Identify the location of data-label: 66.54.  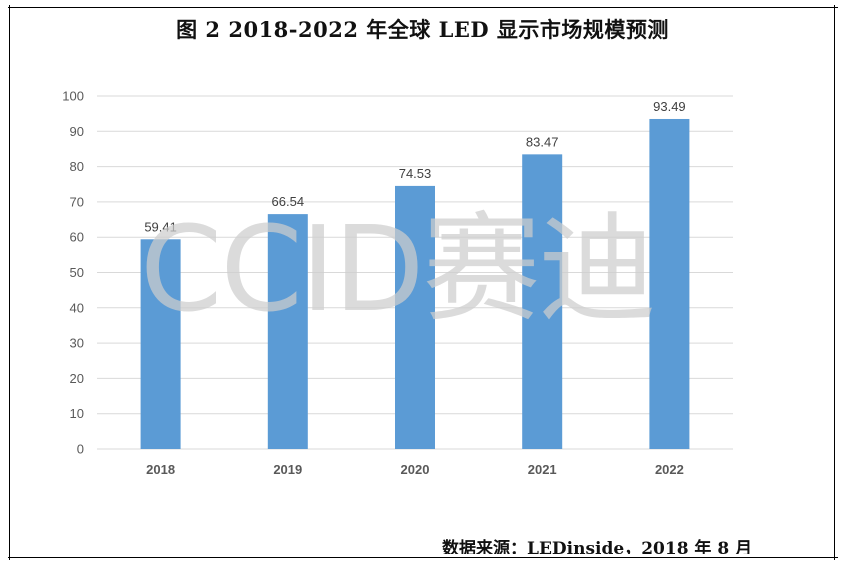
(288, 201).